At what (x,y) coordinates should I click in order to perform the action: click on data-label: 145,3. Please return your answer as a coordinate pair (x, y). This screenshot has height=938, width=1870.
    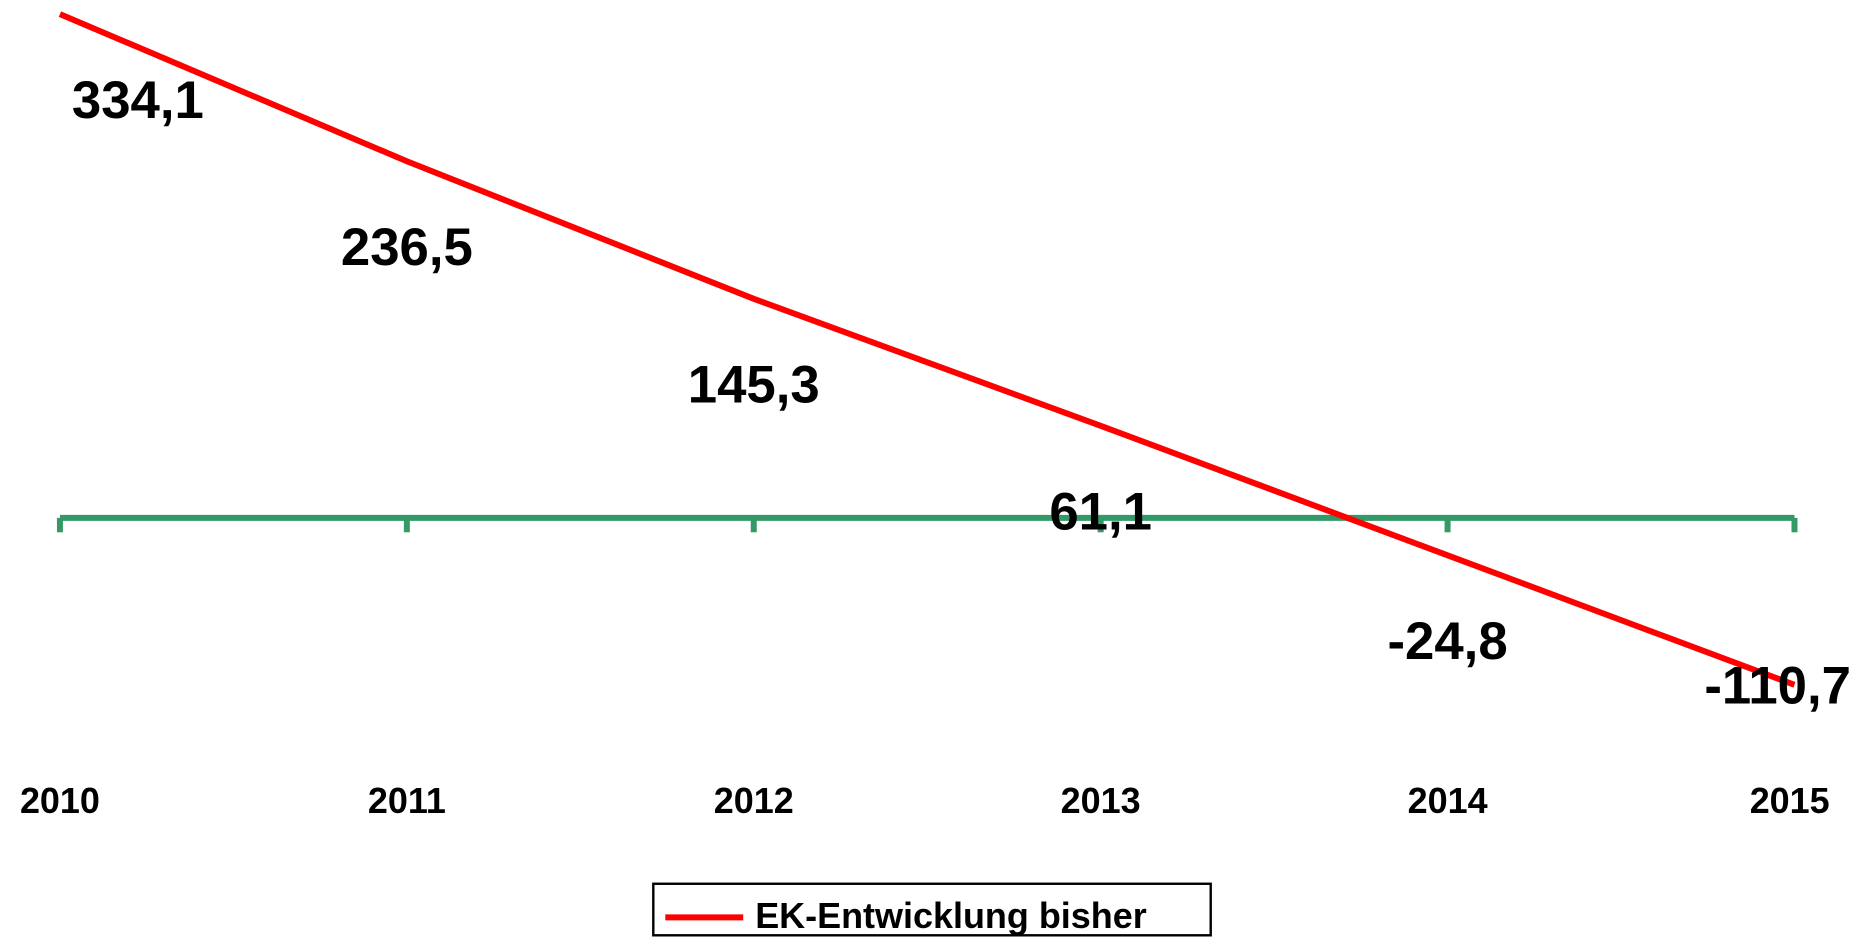
    Looking at the image, I should click on (754, 385).